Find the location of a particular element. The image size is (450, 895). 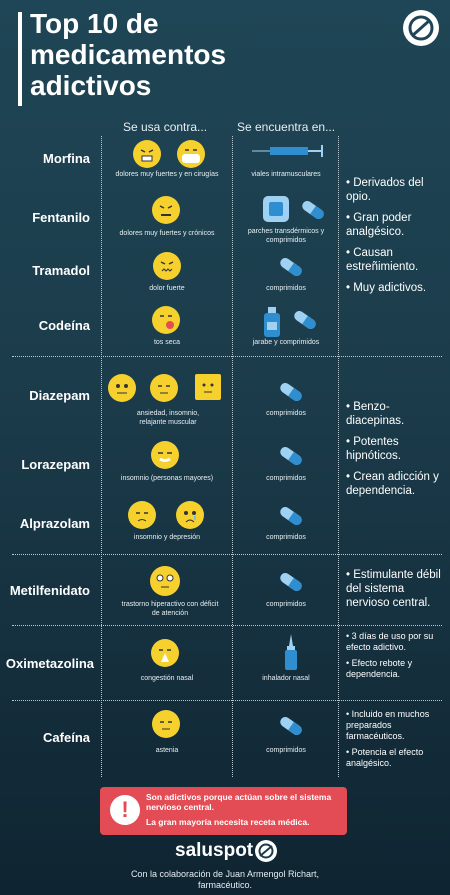

drug-name: Lorazepam is located at coordinates (55, 464).